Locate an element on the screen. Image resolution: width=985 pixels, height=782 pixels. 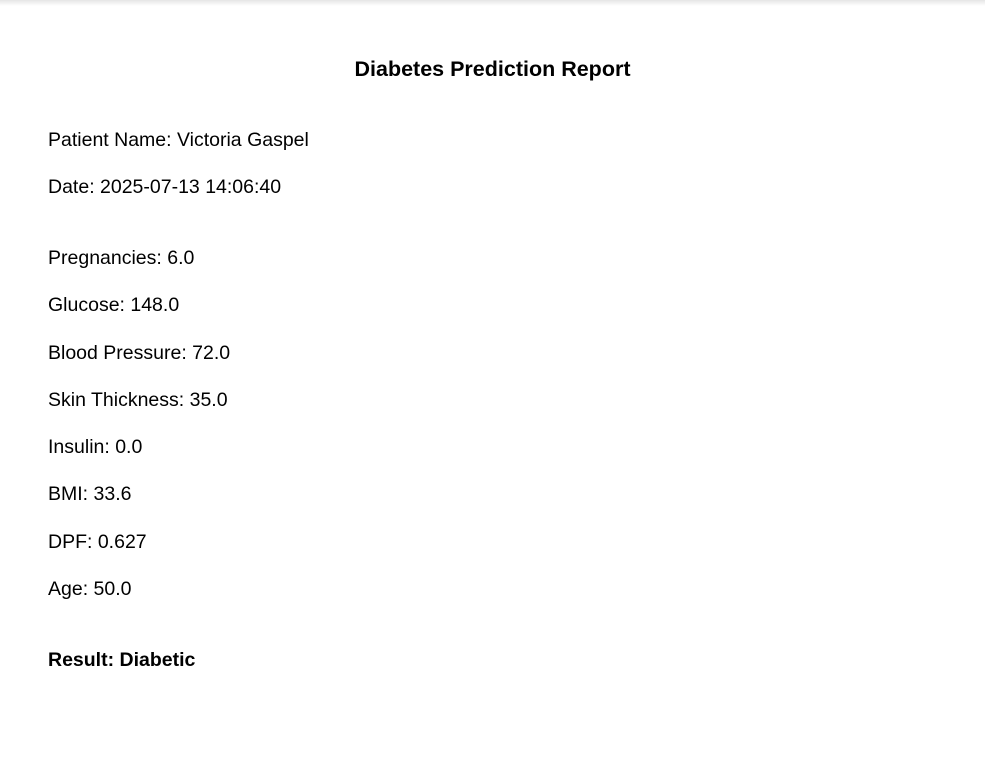
glucose-value: Glucose: 148.0 is located at coordinates (114, 305).